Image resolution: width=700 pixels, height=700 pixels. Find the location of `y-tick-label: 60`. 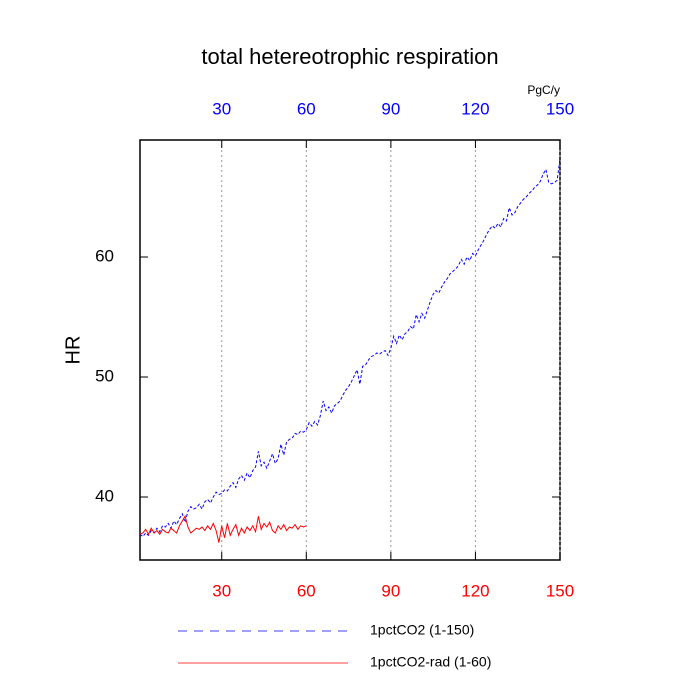

y-tick-label: 60 is located at coordinates (104, 255).